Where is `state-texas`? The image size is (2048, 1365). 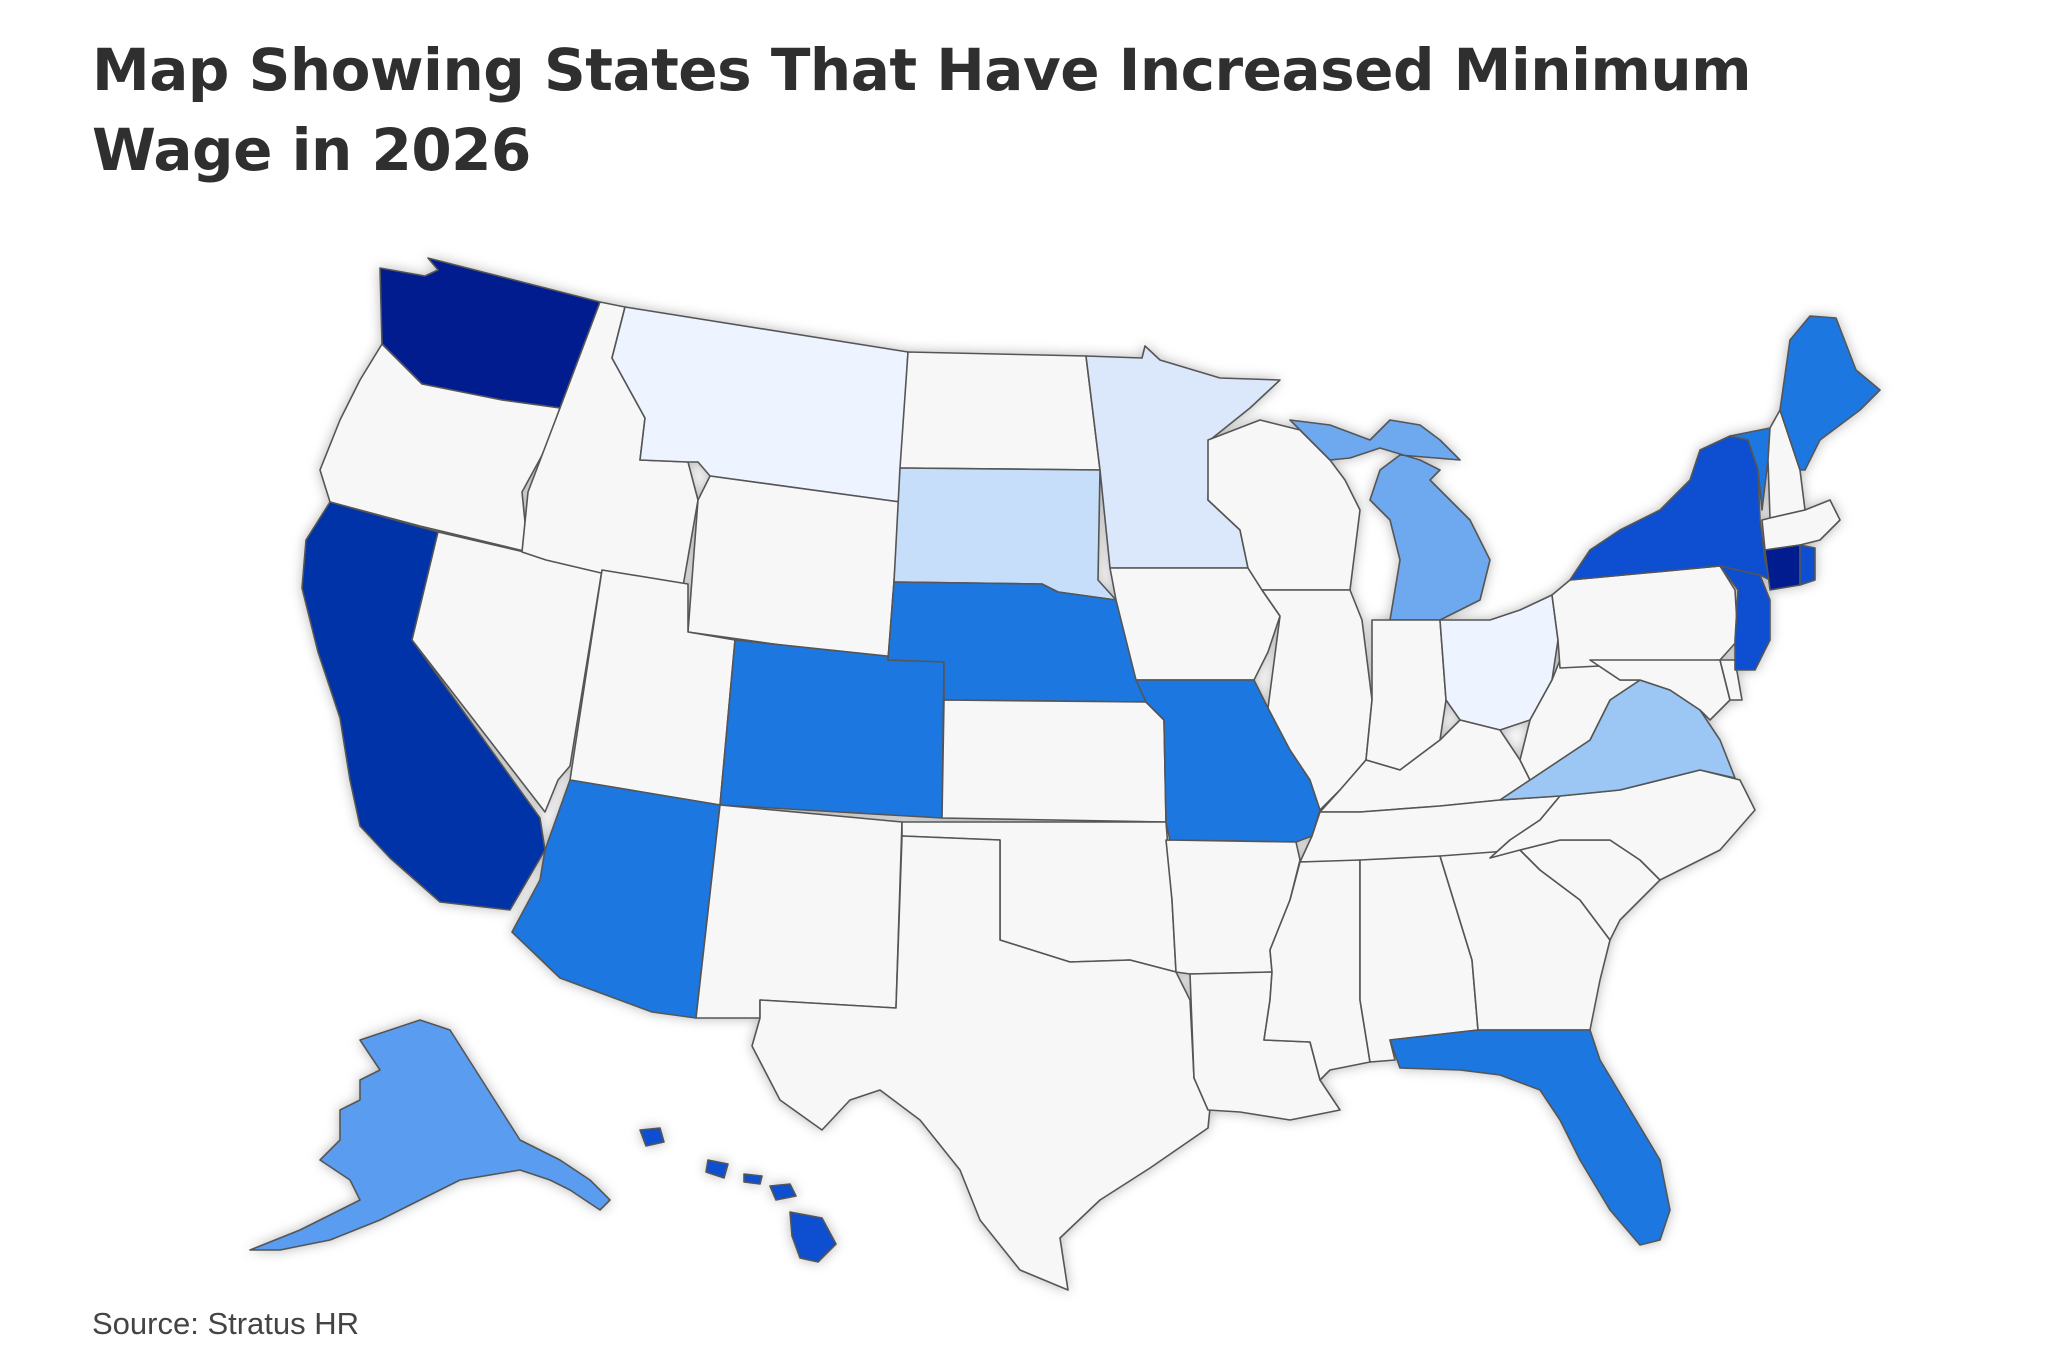 state-texas is located at coordinates (981, 1063).